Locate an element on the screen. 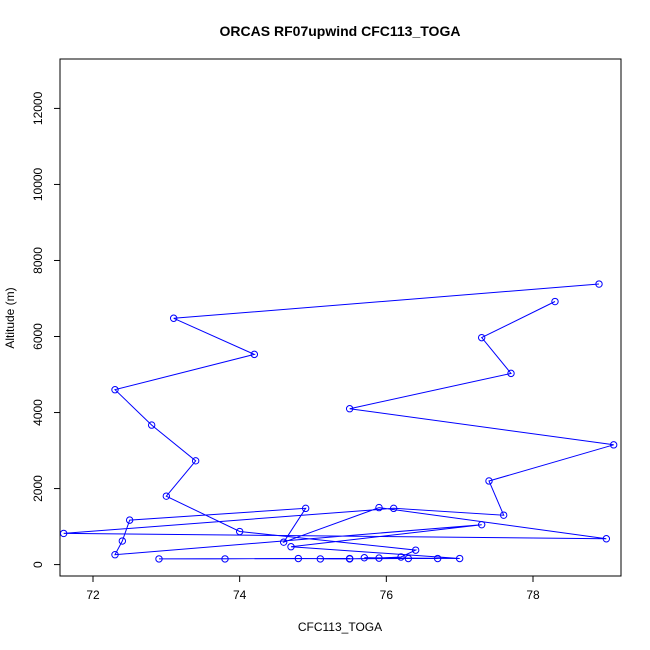  y-tick-label: 4000 is located at coordinates (38, 412).